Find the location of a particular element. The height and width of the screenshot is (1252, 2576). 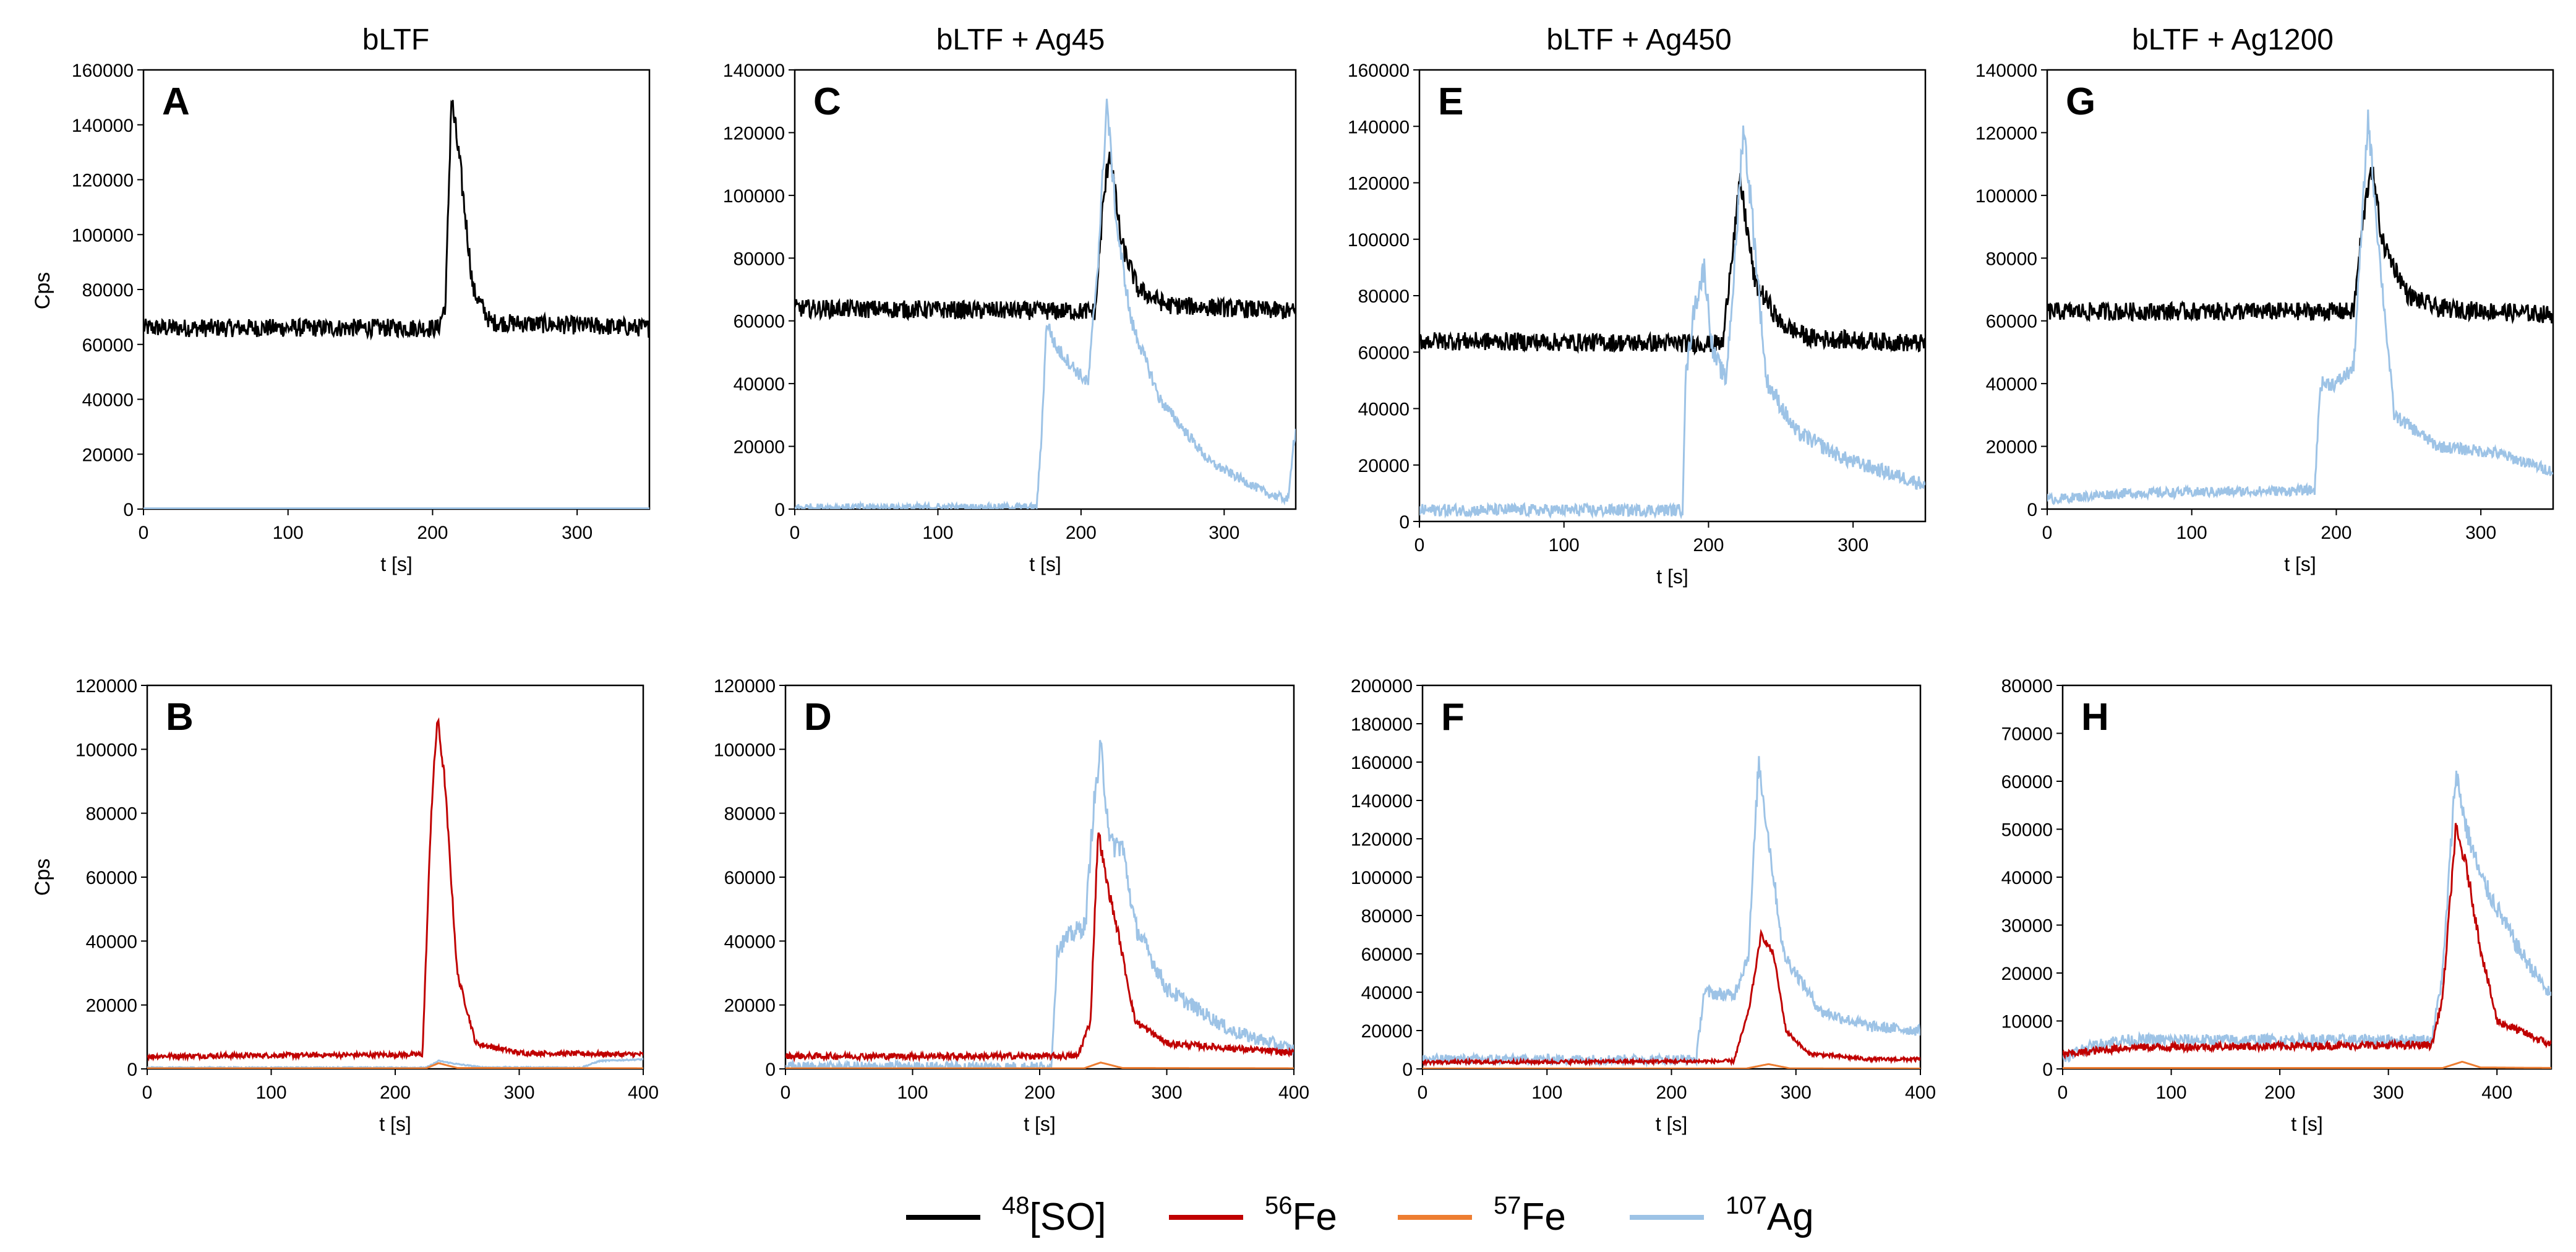

panel-b-series-56fe is located at coordinates (395, 889).